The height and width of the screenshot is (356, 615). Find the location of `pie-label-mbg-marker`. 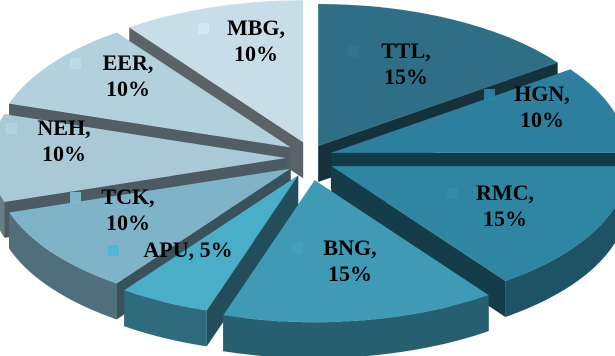

pie-label-mbg-marker is located at coordinates (203, 28).